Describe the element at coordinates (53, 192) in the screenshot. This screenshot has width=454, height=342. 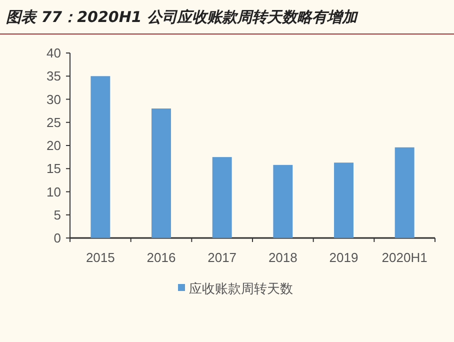
I see `y-tick-label: 10` at that location.